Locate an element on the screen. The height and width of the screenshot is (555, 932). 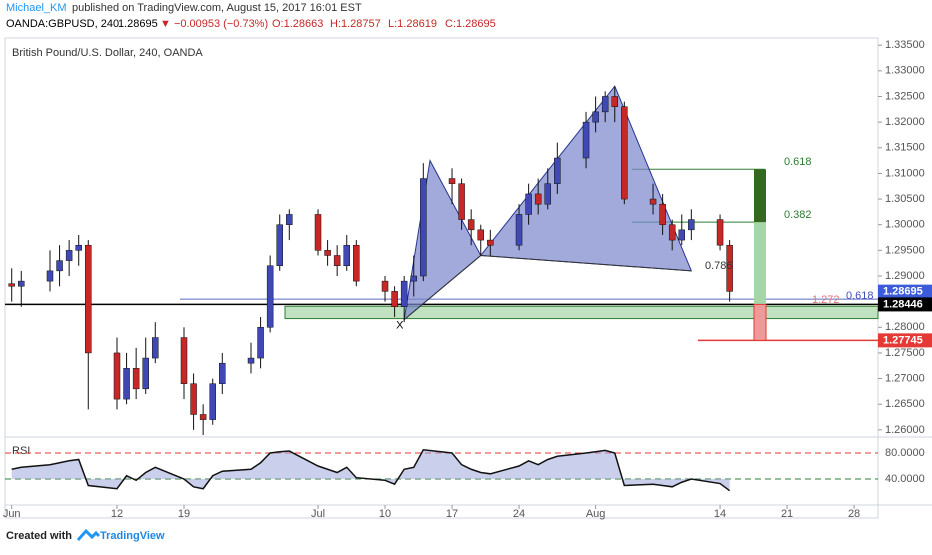
y-tick-label: 1.29000 is located at coordinates (905, 276).